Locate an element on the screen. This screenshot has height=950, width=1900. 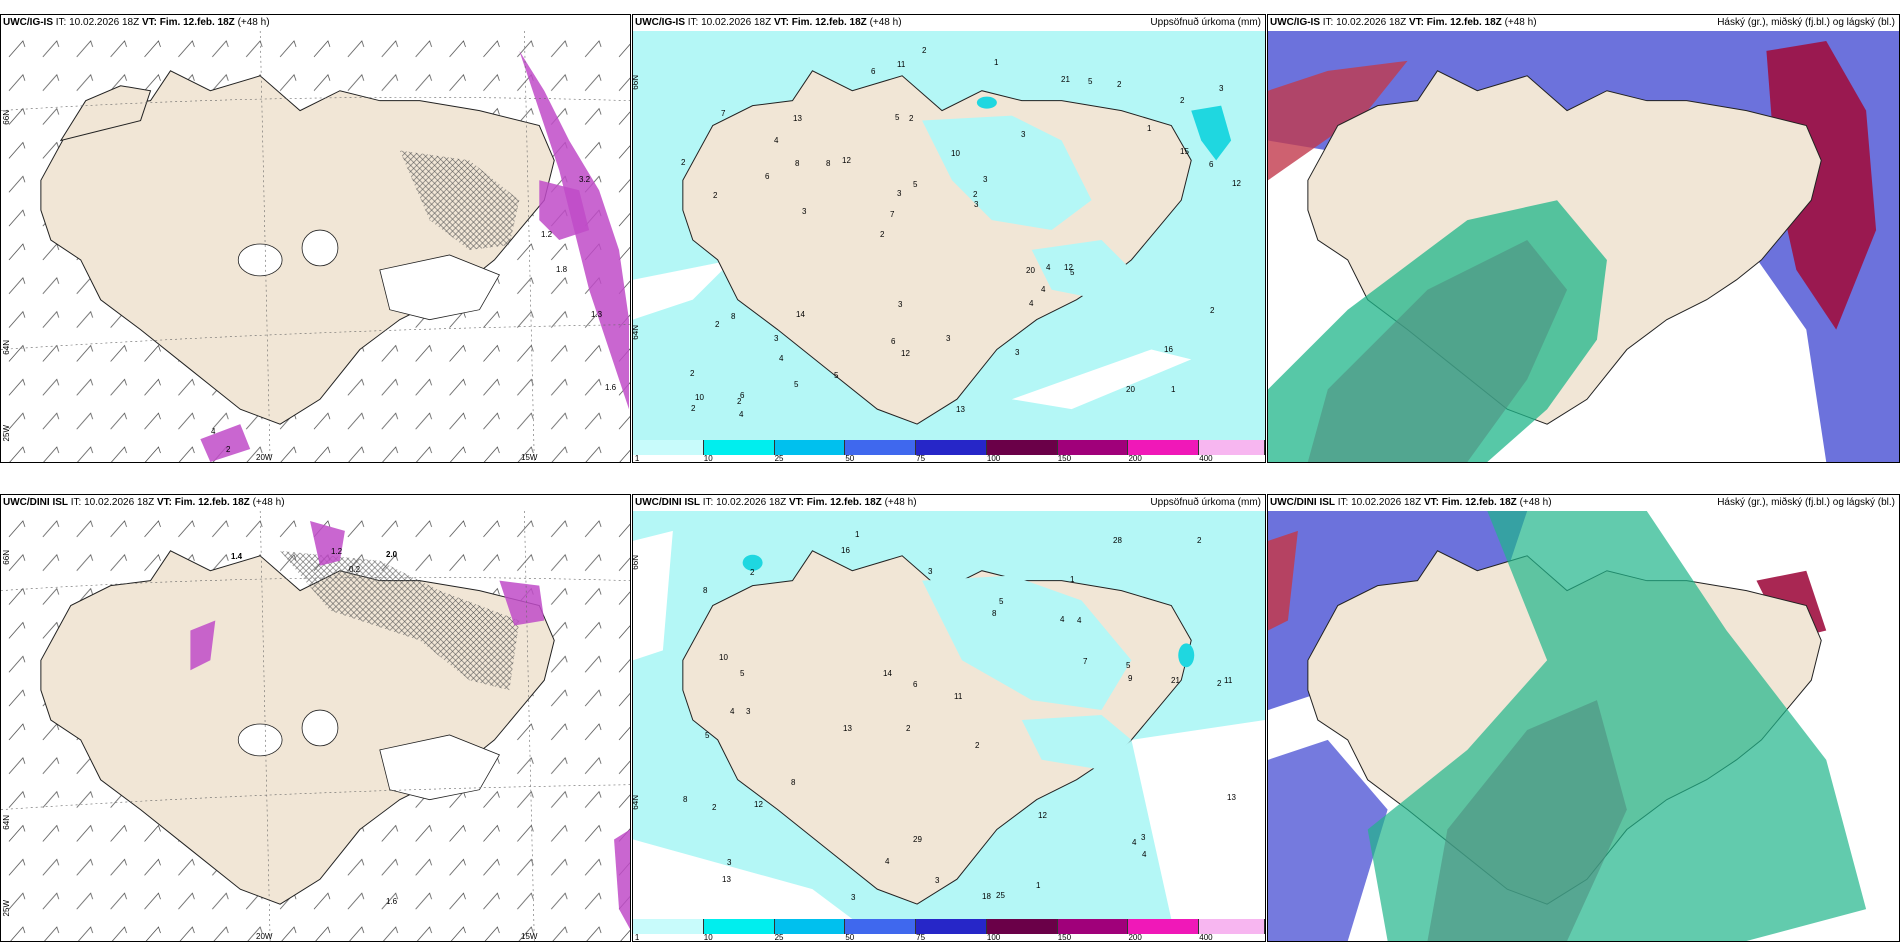
precip-value-label: 7 is located at coordinates (723, 113).